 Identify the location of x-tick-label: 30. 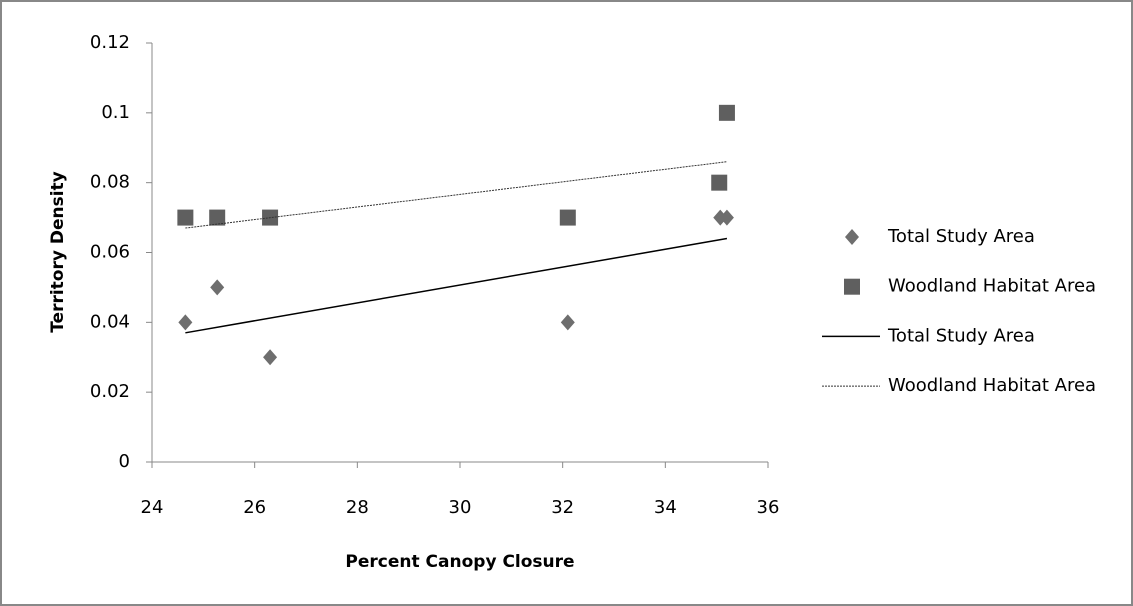
(460, 507).